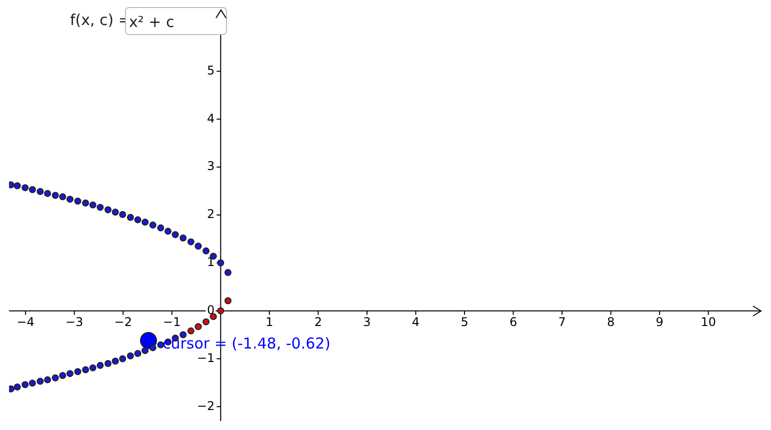 The width and height of the screenshot is (771, 430). Describe the element at coordinates (211, 70) in the screenshot. I see `y-tick-label: 5` at that location.